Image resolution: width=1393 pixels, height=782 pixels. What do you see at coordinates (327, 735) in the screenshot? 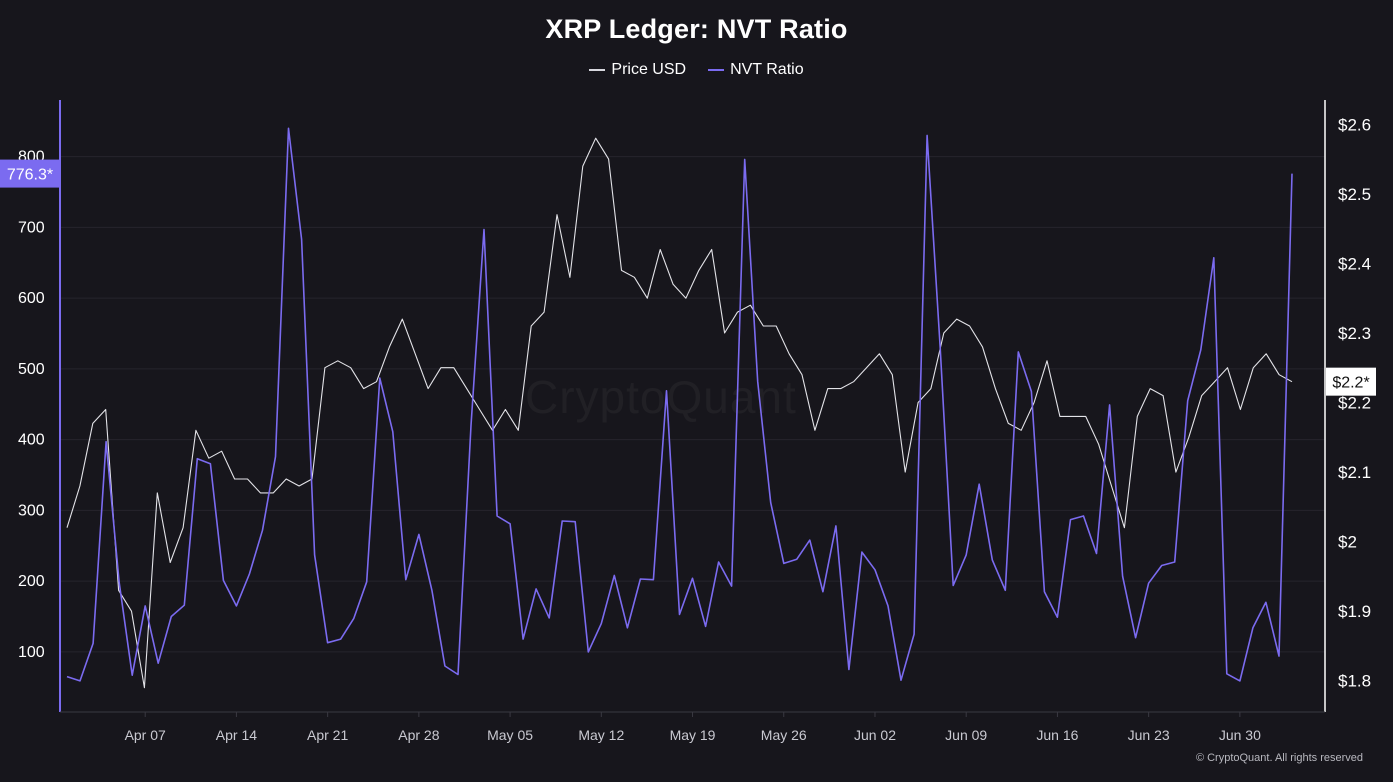
I see `x-tick-label: Apr 21` at bounding box center [327, 735].